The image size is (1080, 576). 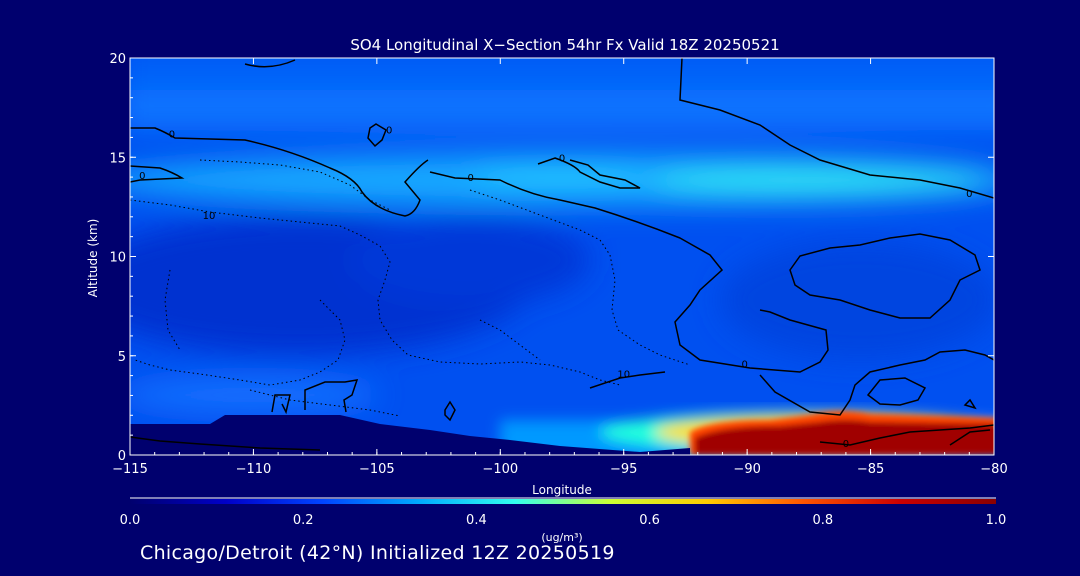 What do you see at coordinates (122, 456) in the screenshot?
I see `y-tick-label-0: 0` at bounding box center [122, 456].